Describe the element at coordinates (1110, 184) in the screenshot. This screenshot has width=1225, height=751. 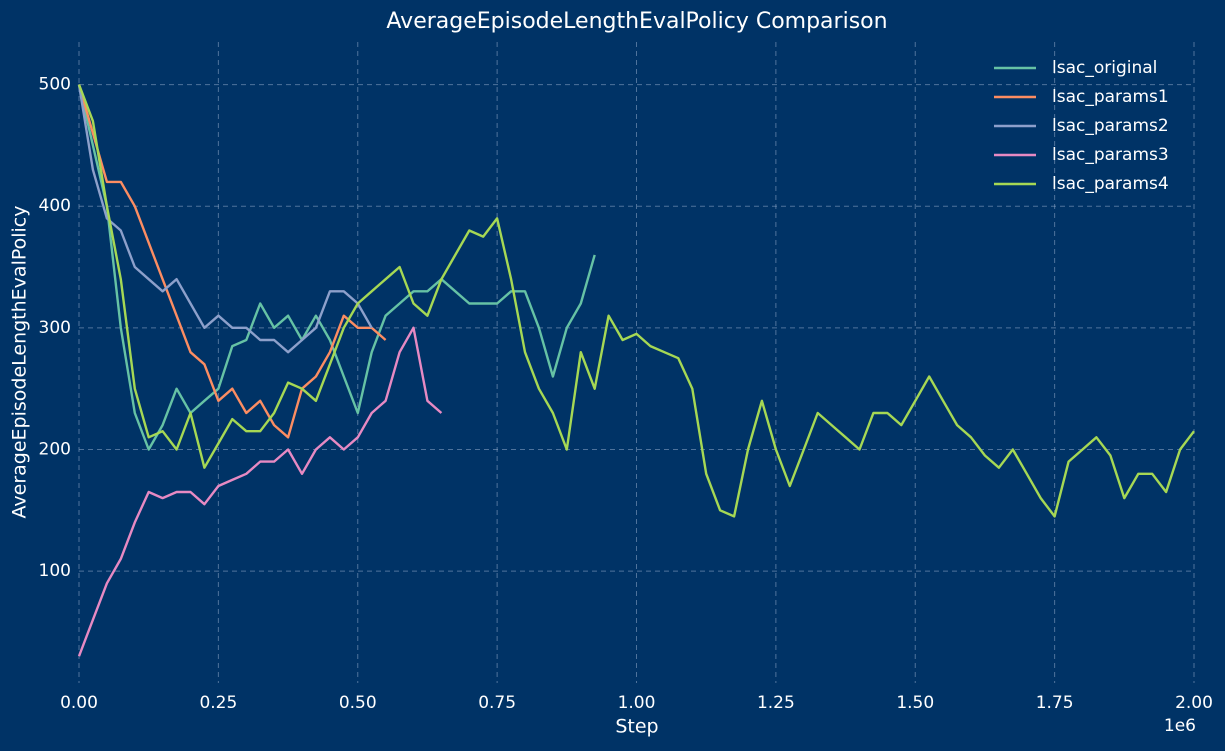
I see `legend-label: lsac_params4` at that location.